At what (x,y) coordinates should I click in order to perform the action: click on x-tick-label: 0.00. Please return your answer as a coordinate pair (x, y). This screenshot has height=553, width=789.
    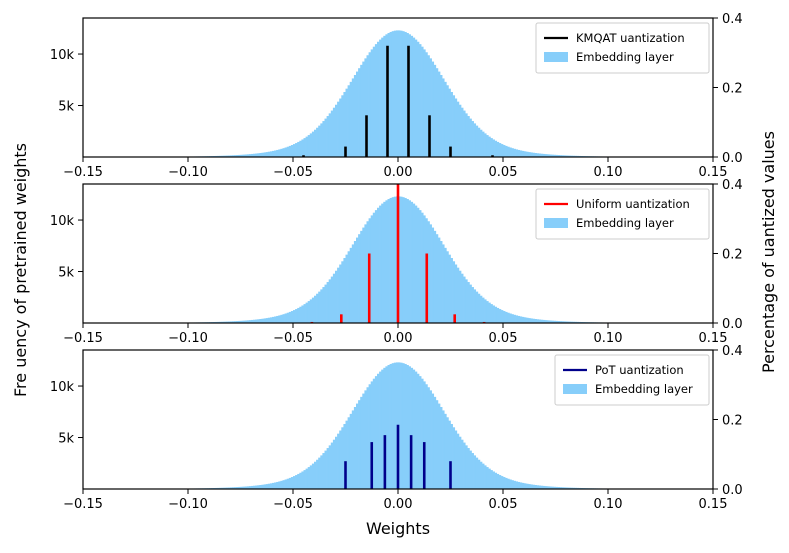
    Looking at the image, I should click on (398, 504).